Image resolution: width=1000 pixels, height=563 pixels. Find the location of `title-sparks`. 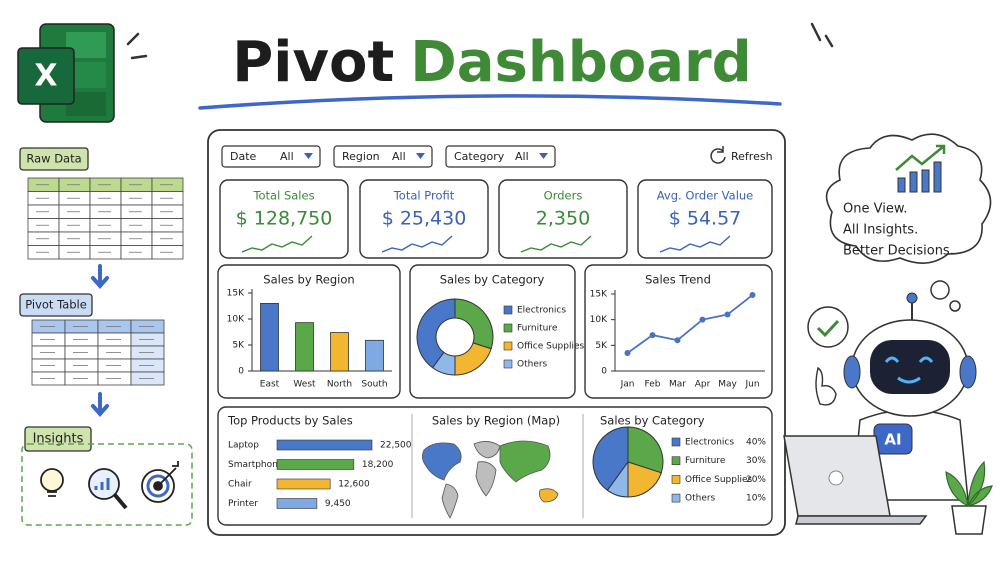

title-sparks is located at coordinates (480, 41).